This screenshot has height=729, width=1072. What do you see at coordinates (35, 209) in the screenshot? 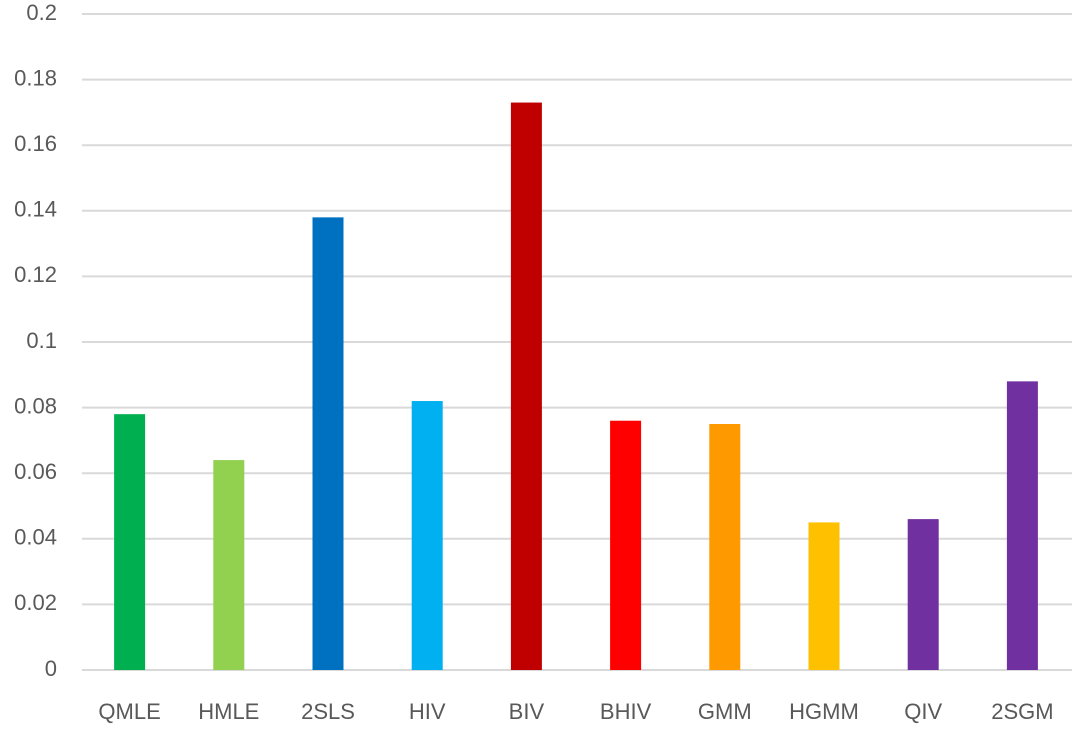
I see `y-tick-label: 0.14` at bounding box center [35, 209].